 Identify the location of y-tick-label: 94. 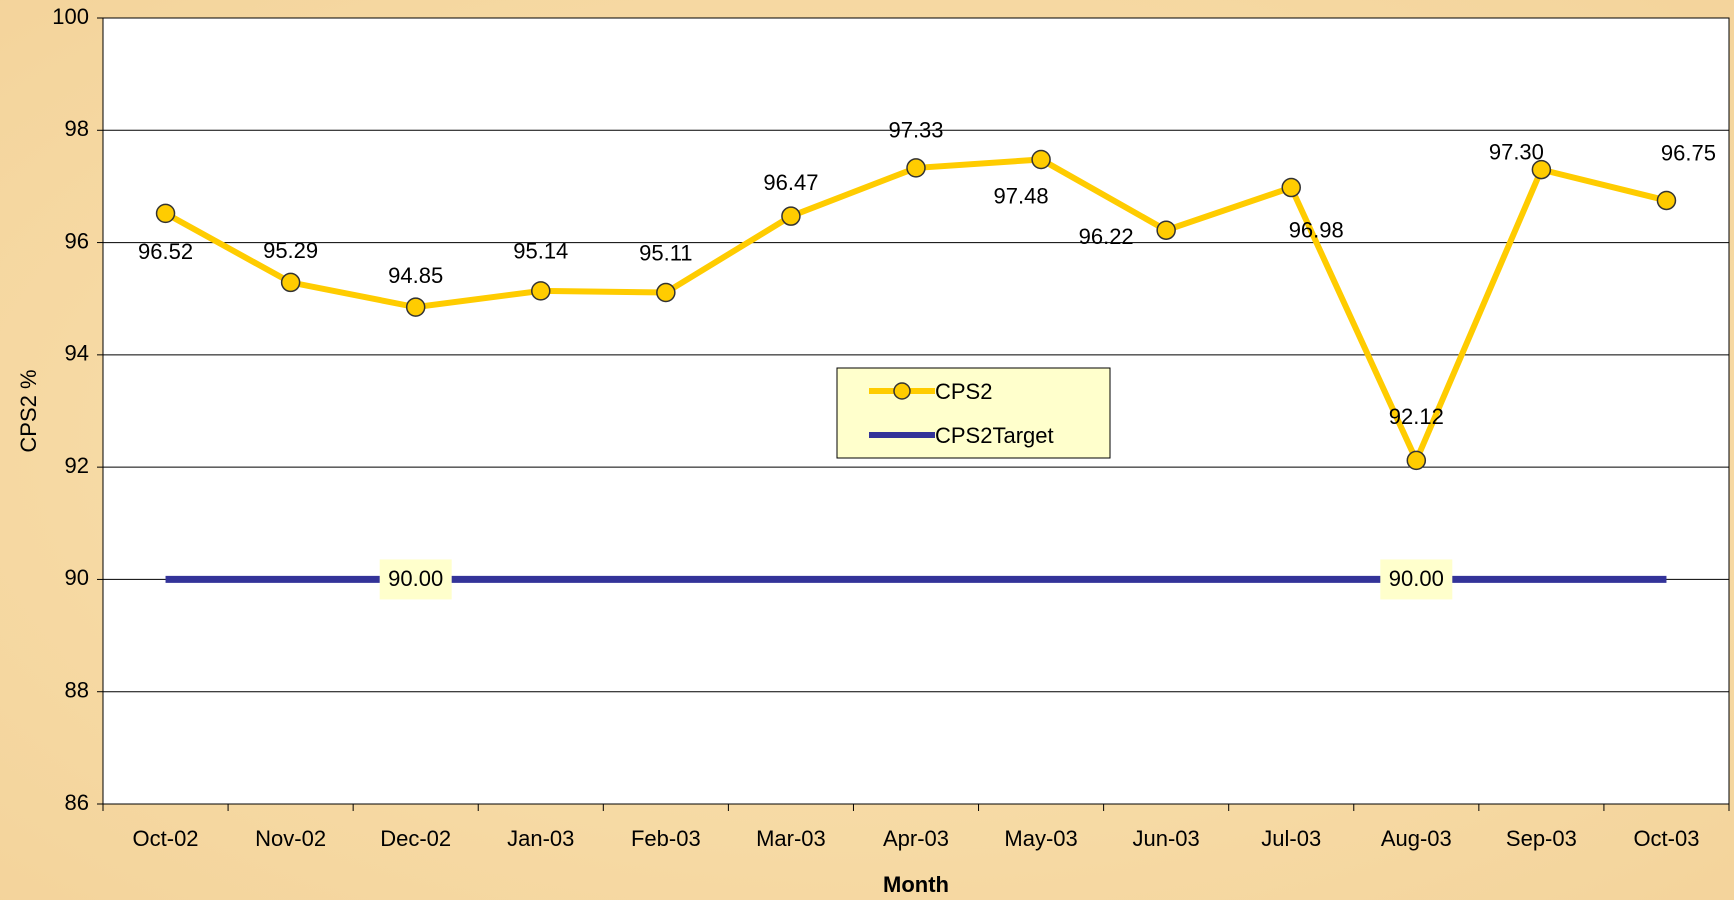
(77, 353).